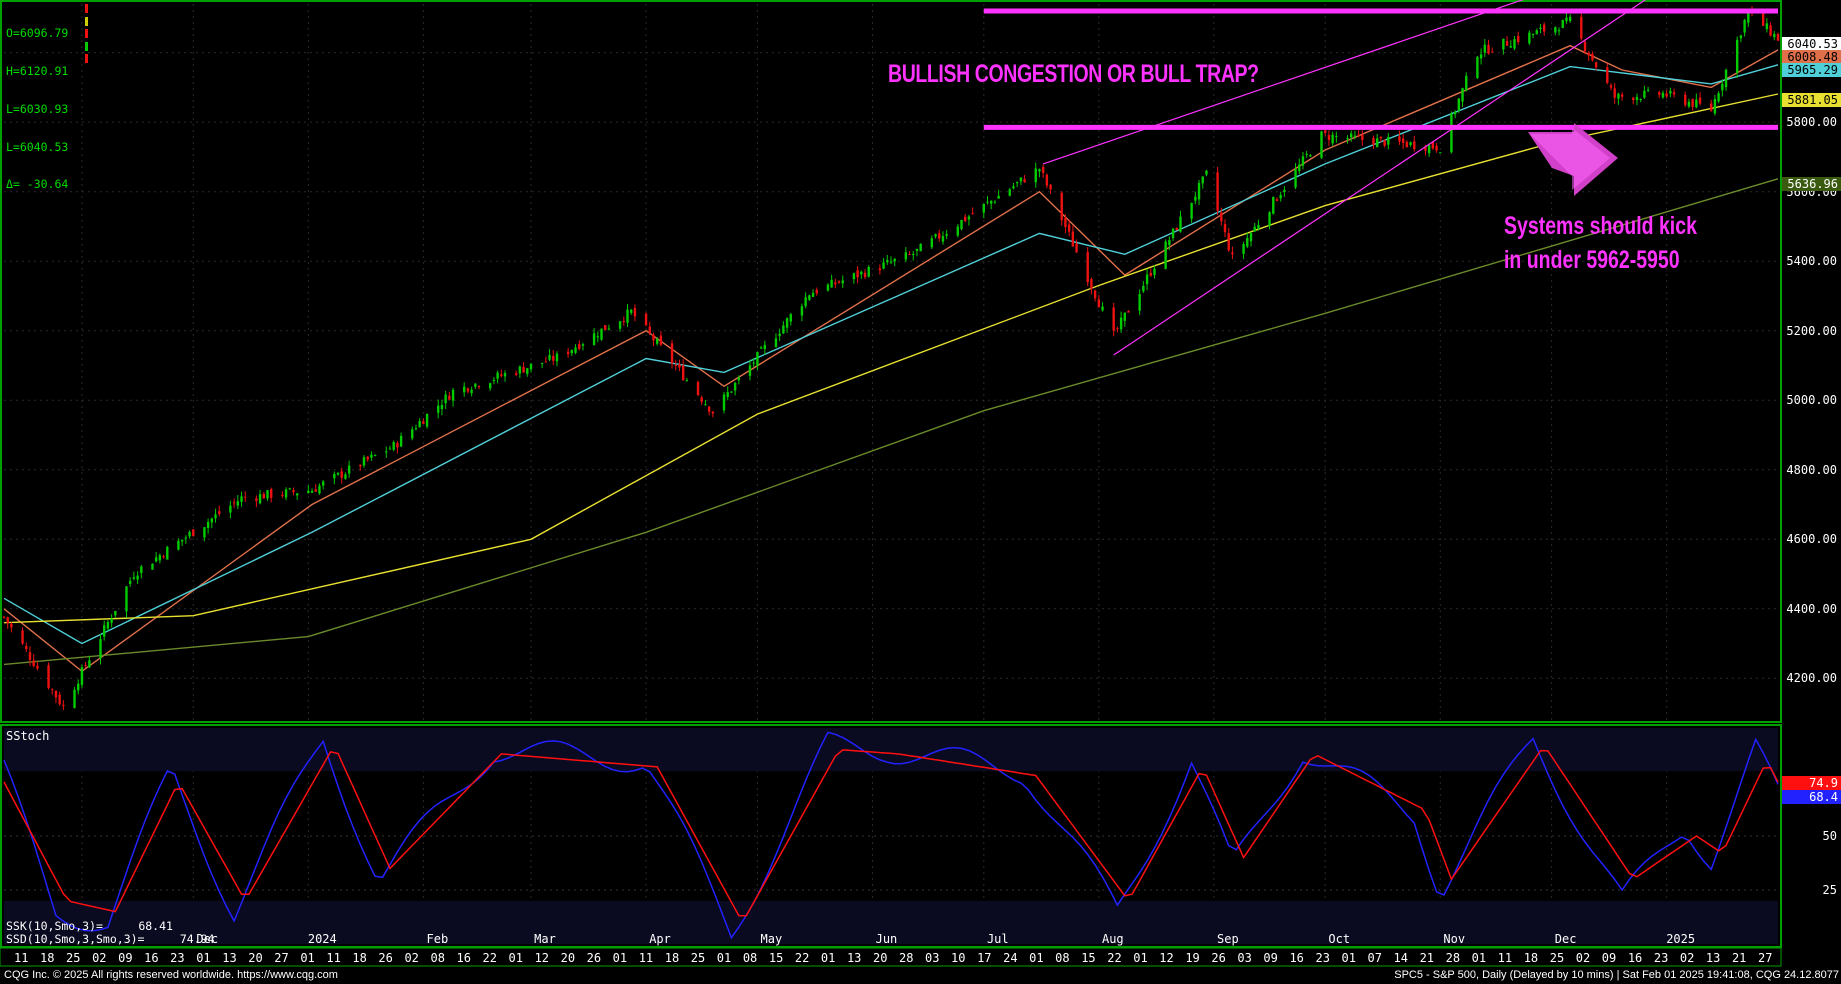  Describe the element at coordinates (1811, 608) in the screenshot. I see `y-tick-label: 4400.00` at that location.